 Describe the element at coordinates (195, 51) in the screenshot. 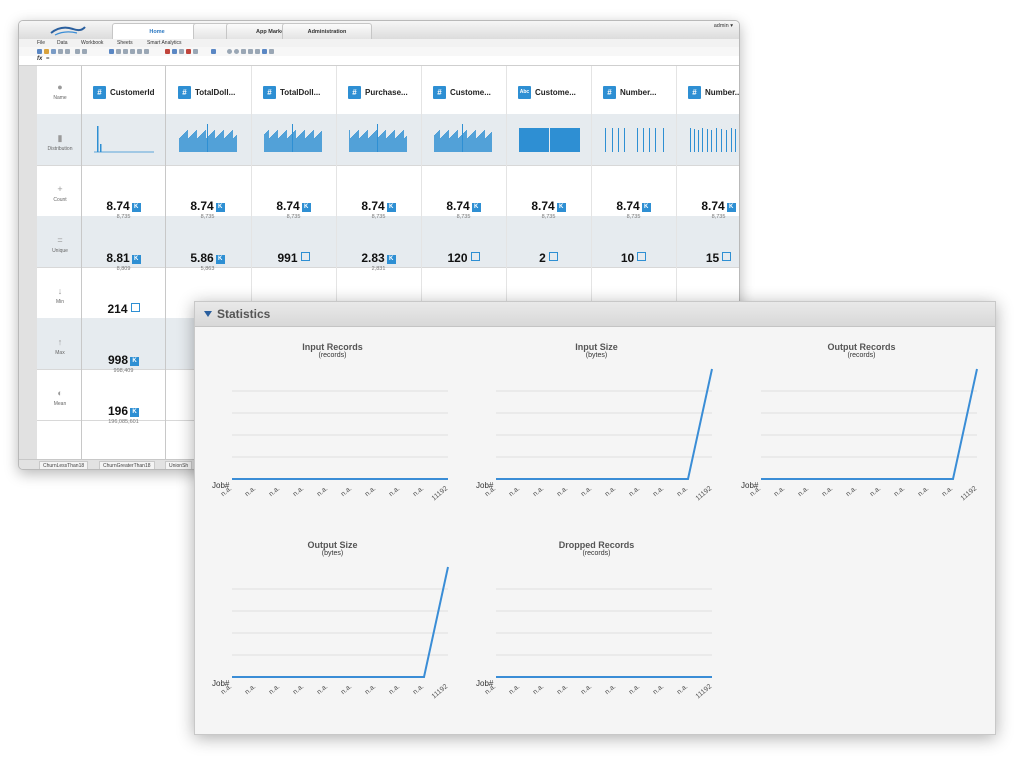

I see `tag-icon` at that location.